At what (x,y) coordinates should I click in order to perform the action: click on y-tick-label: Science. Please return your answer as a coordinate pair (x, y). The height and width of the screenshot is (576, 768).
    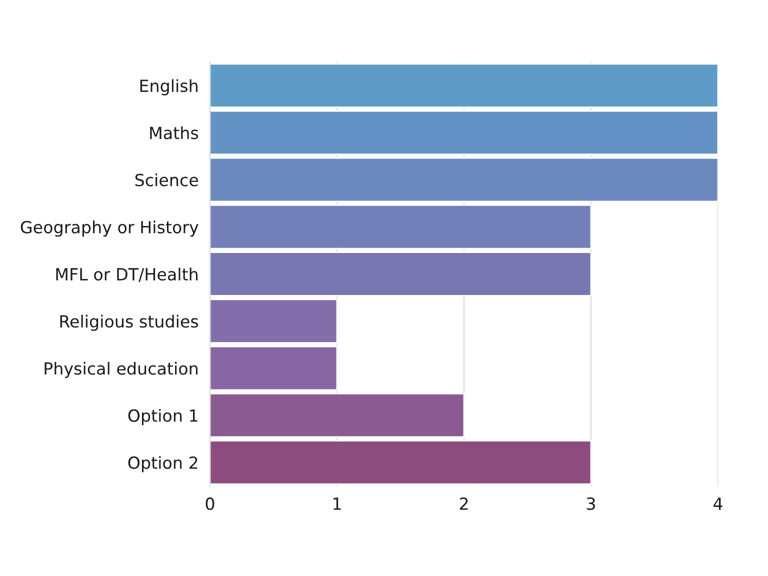
    Looking at the image, I should click on (166, 179).